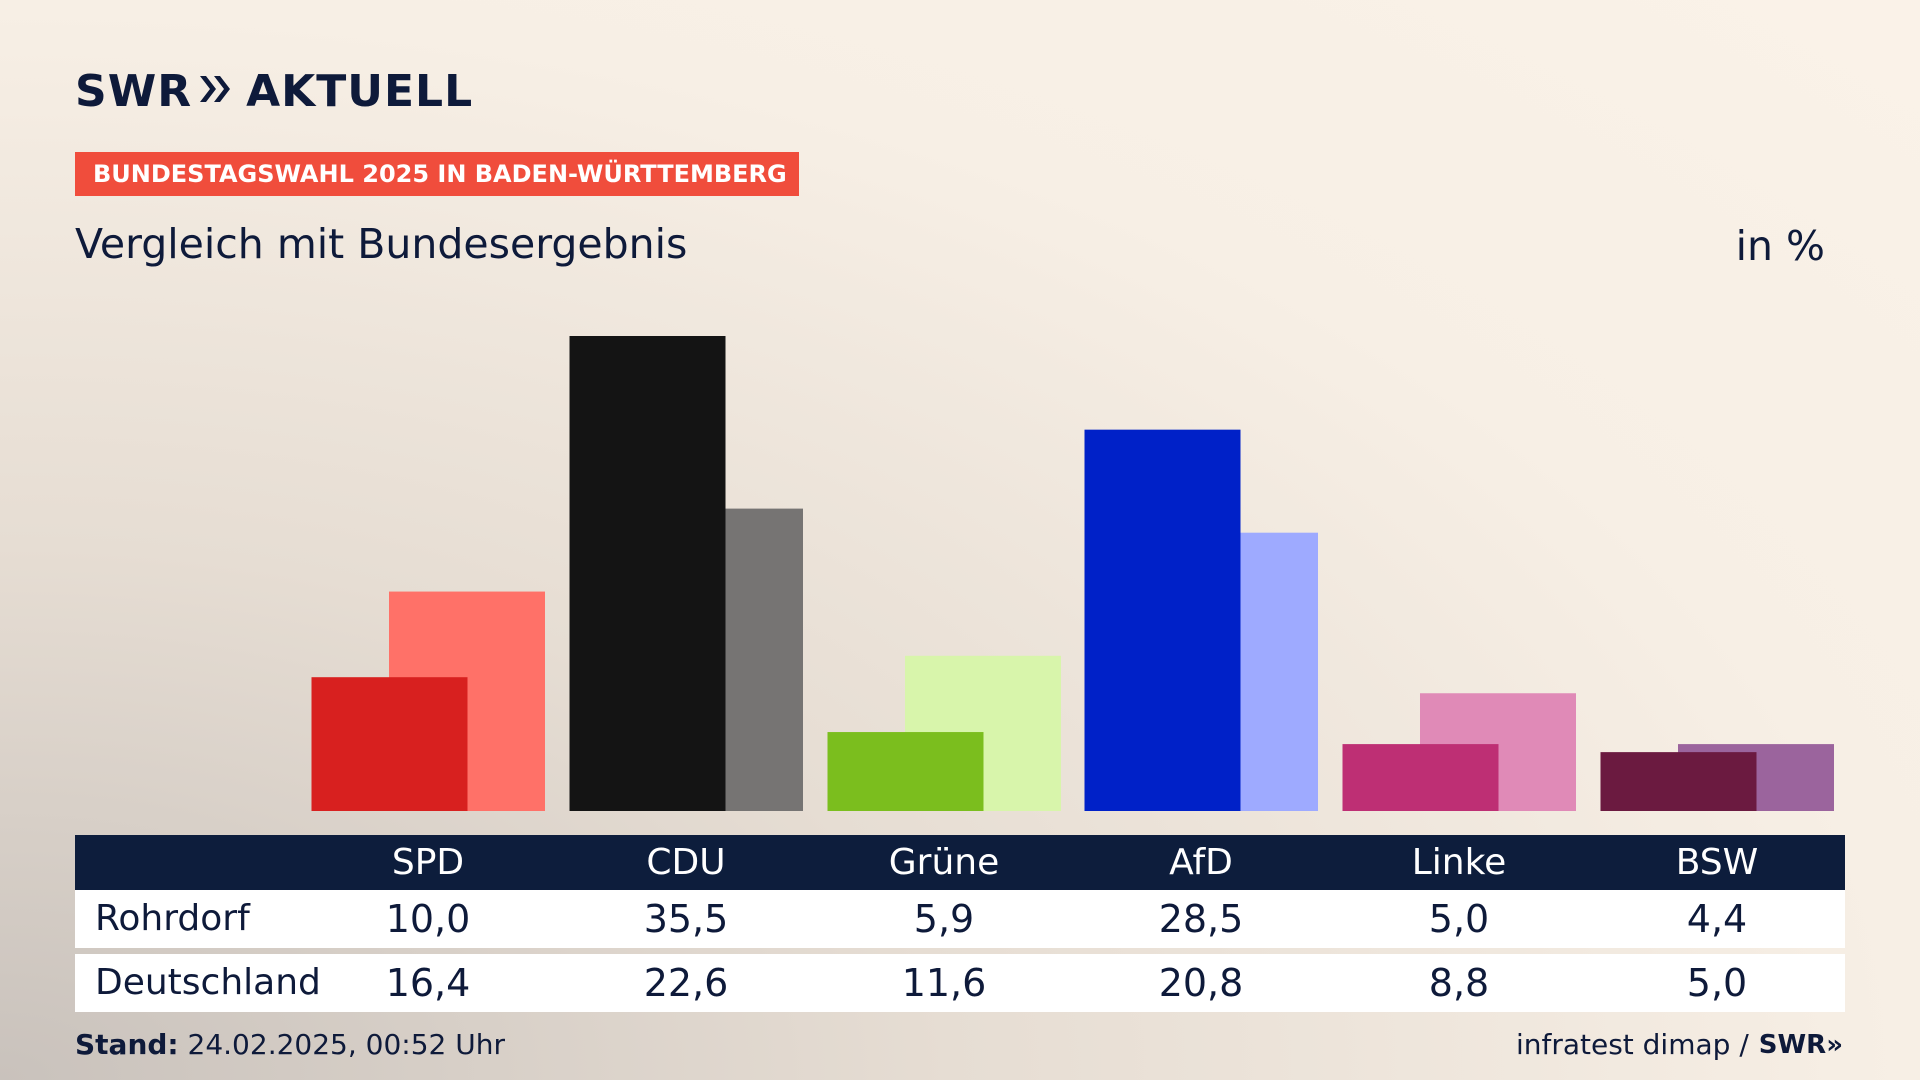 This screenshot has width=1920, height=1080. Describe the element at coordinates (1162, 620) in the screenshot. I see `bar-rohrdorf-afd` at that location.